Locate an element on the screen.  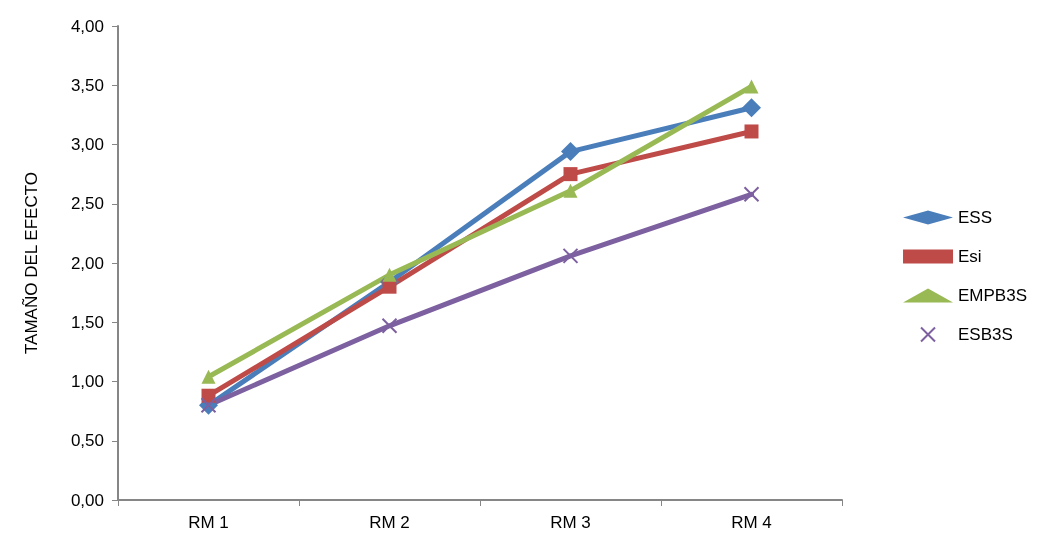
y-tick-label: 4,00 is located at coordinates (87, 26).